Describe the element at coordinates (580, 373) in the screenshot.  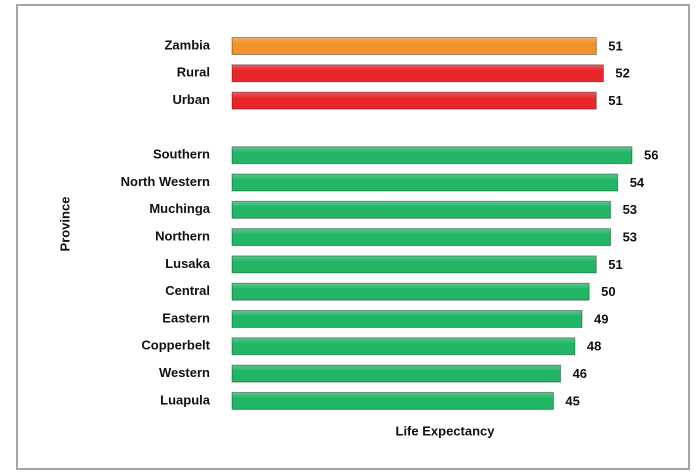
I see `value-label: 46` at that location.